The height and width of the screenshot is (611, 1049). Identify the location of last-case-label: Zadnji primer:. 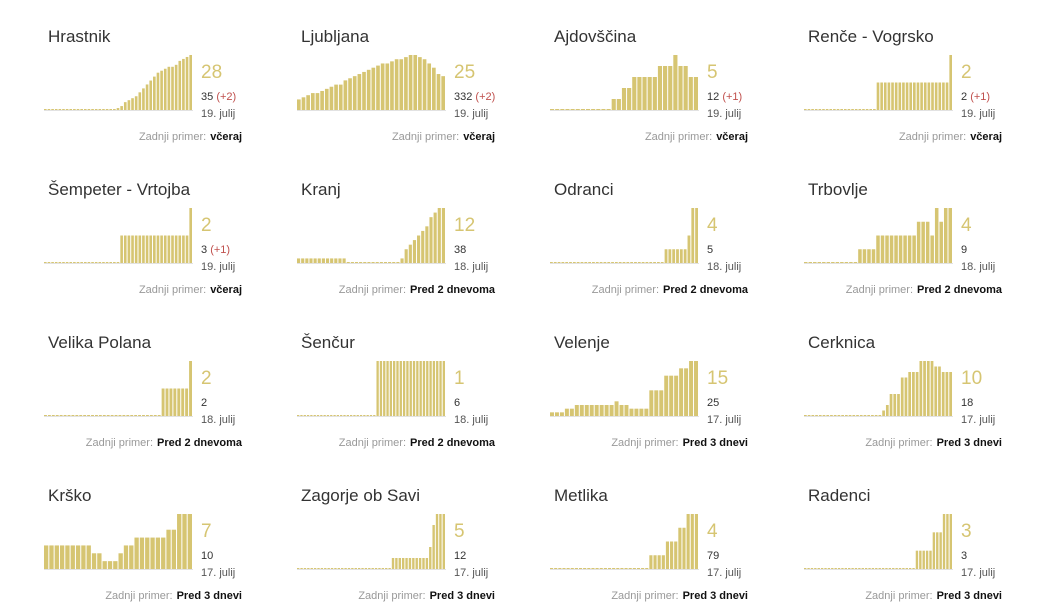
(172, 290).